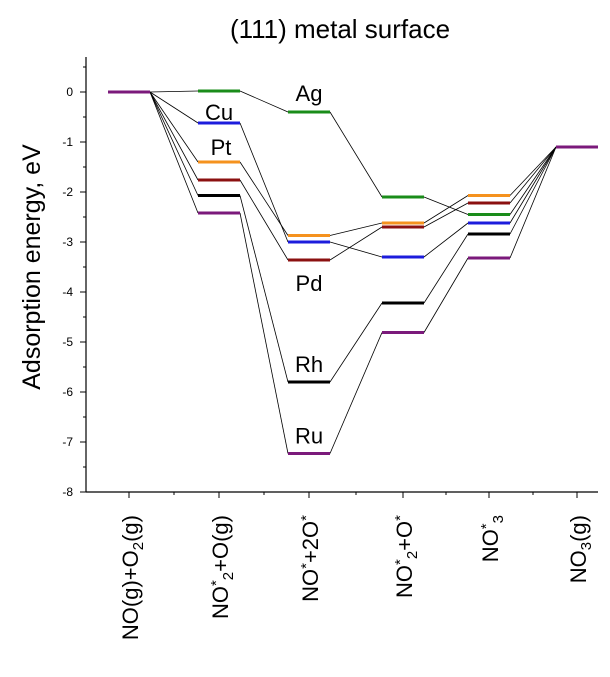 The height and width of the screenshot is (677, 610). I want to click on x-tick-label-part: +2O, so click(310, 542).